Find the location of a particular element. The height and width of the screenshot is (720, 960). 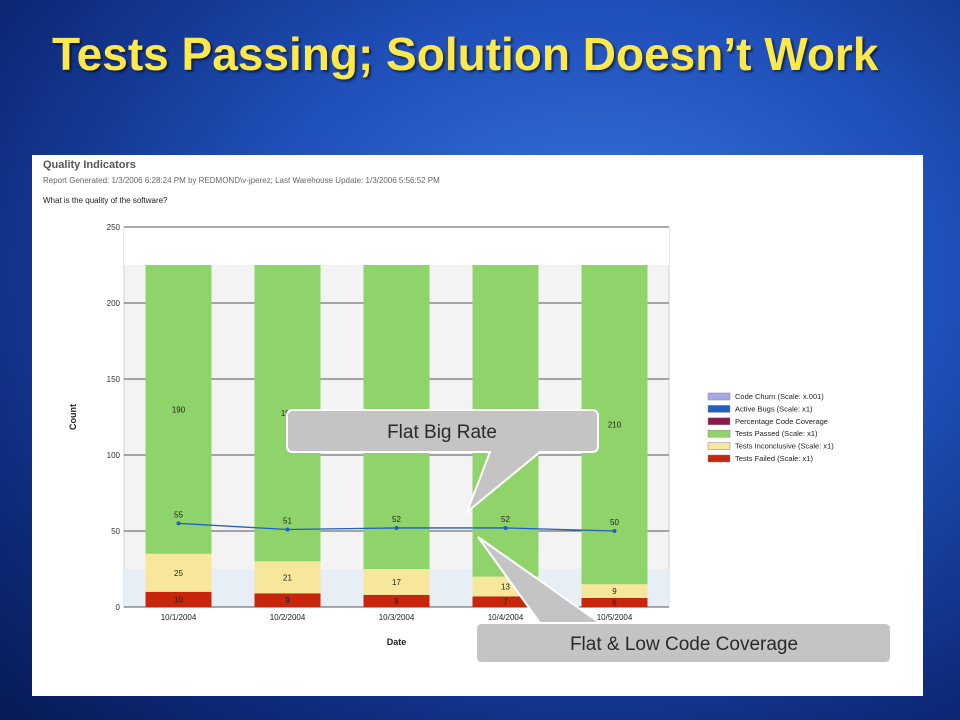

legend-entry: Tests Failed (Scale: x1) is located at coordinates (774, 458).